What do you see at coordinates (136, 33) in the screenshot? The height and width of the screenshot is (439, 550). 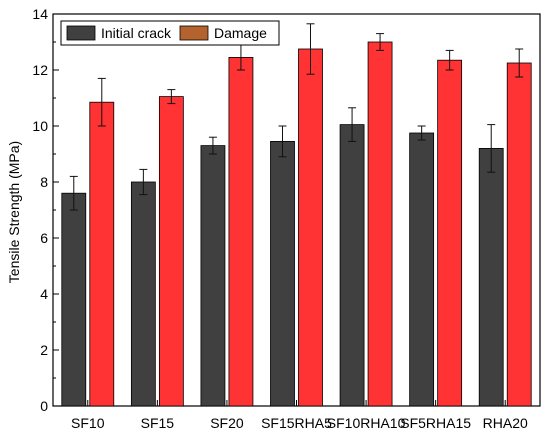 I see `legend-label-initial-crack: Initial crack` at bounding box center [136, 33].